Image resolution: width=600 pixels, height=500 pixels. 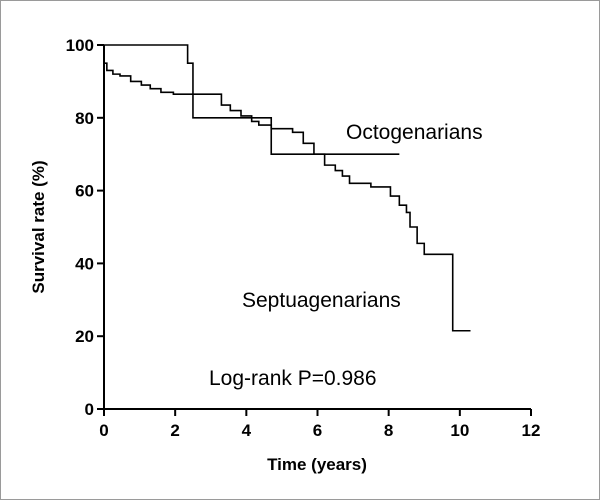 I want to click on x-tick-label-4: 8, so click(x=388, y=430).